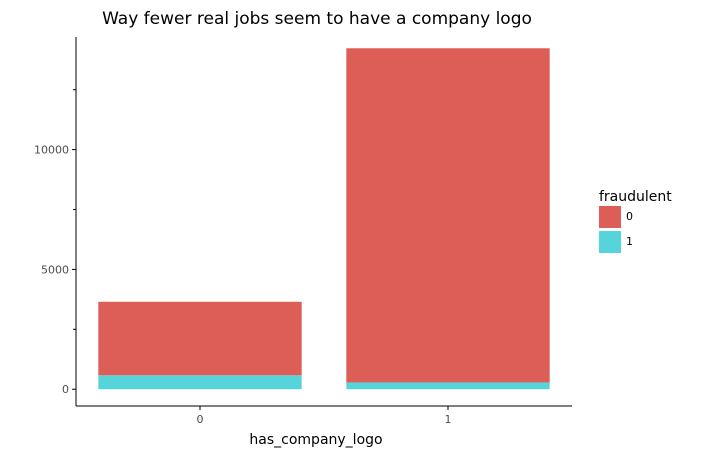 The image size is (705, 458). What do you see at coordinates (55, 269) in the screenshot?
I see `y-tick-label: 5000` at bounding box center [55, 269].